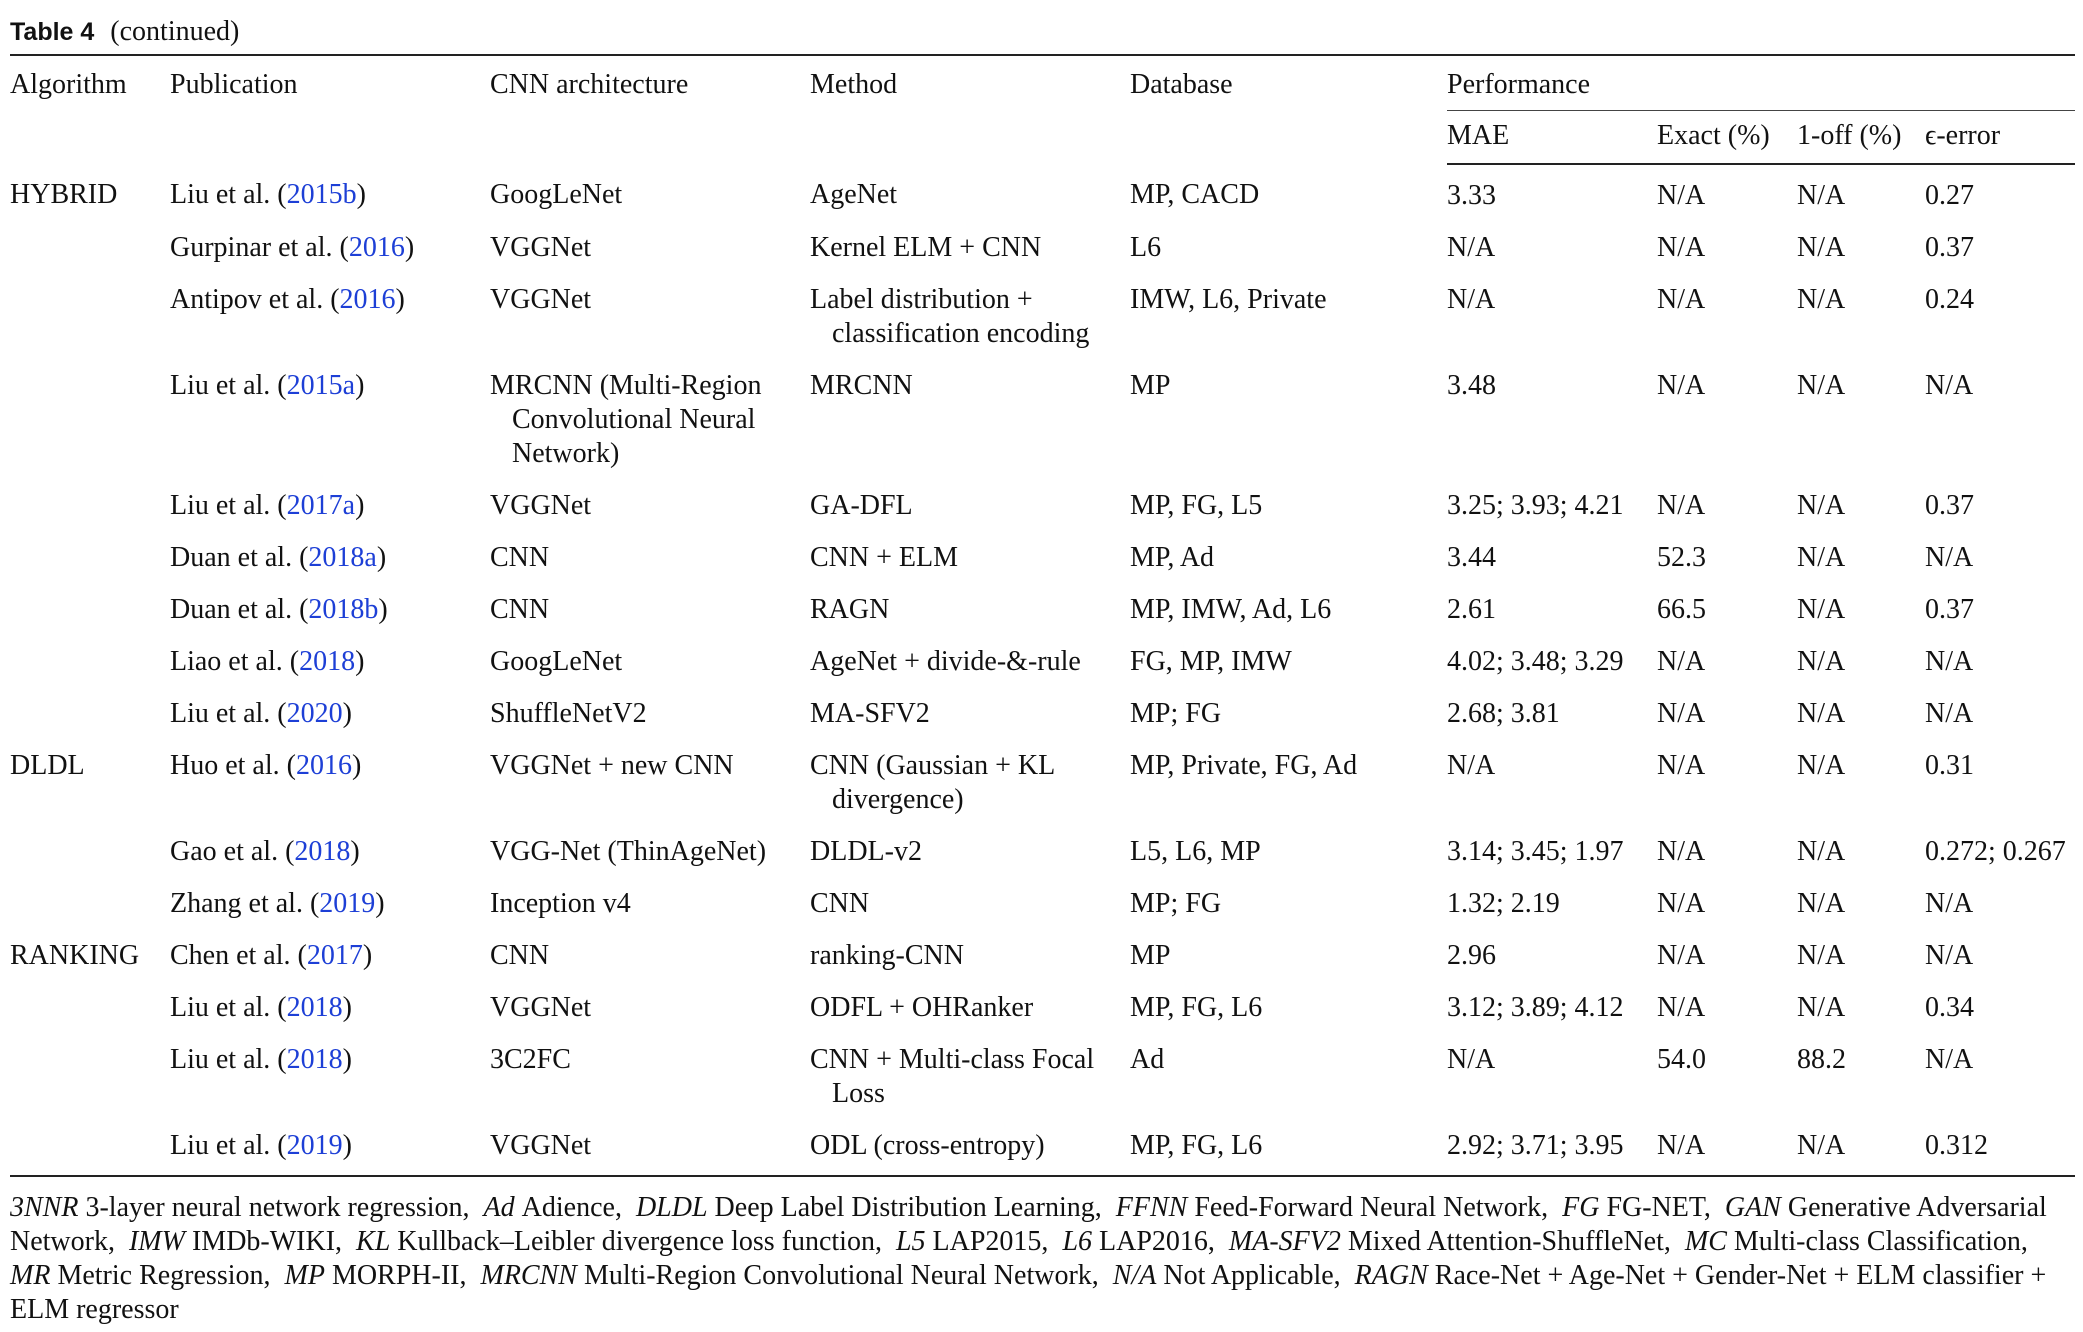 This screenshot has height=1332, width=2083. Describe the element at coordinates (1752, 1207) in the screenshot. I see `footnote-abbr: GAN` at that location.